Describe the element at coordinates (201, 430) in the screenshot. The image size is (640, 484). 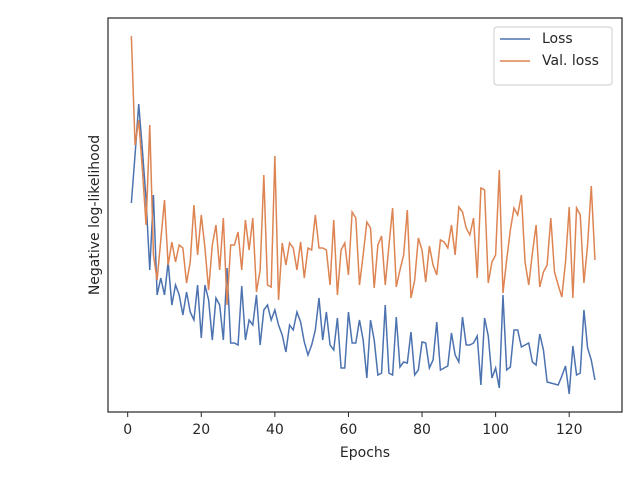
I see `x-tick-label: 20` at that location.